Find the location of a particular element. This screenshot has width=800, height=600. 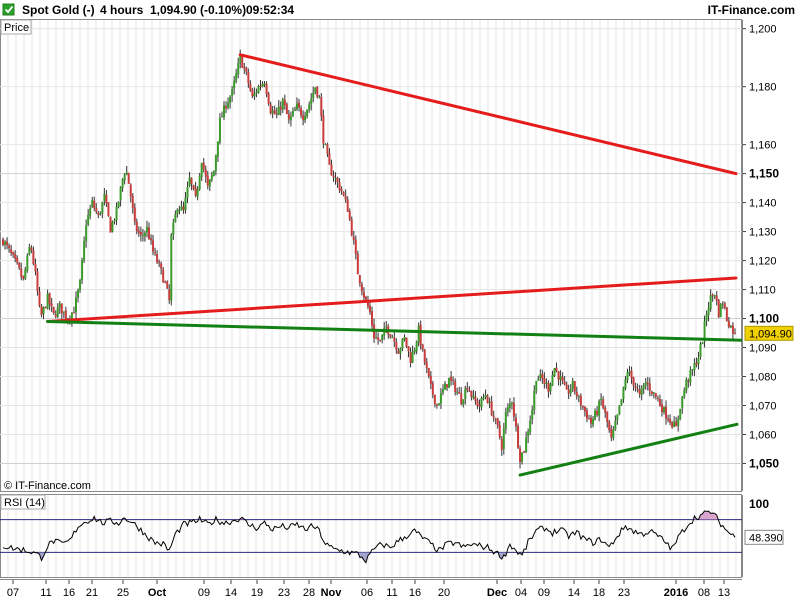

x-tick-label: 09 is located at coordinates (204, 593).